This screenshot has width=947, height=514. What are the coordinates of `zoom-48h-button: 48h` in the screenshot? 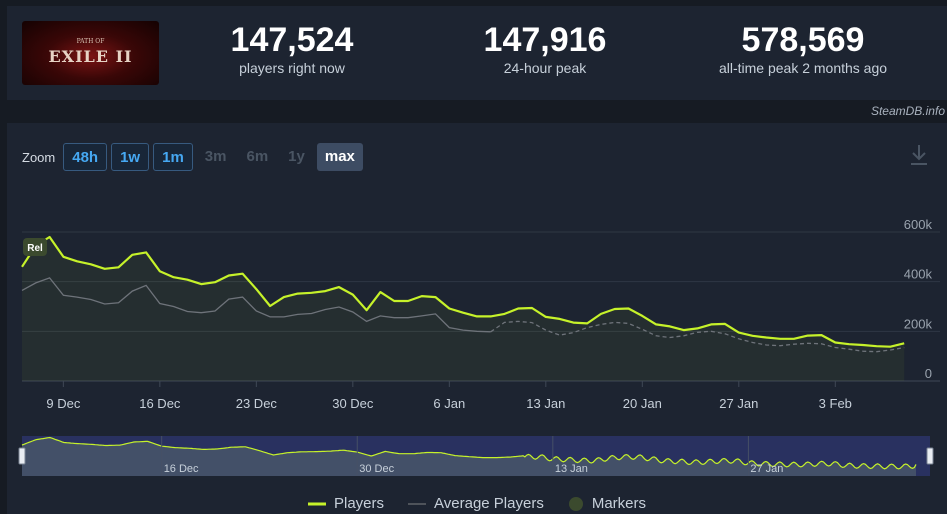 It's located at (85, 157).